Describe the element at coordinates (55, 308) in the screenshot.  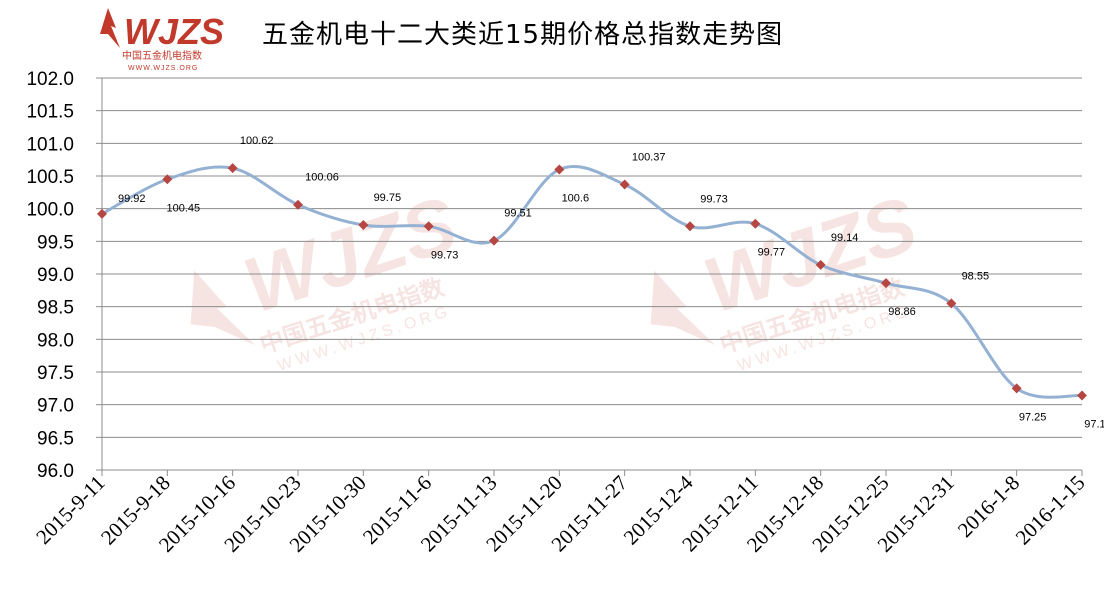
I see `y-tick-label: 98.5` at that location.